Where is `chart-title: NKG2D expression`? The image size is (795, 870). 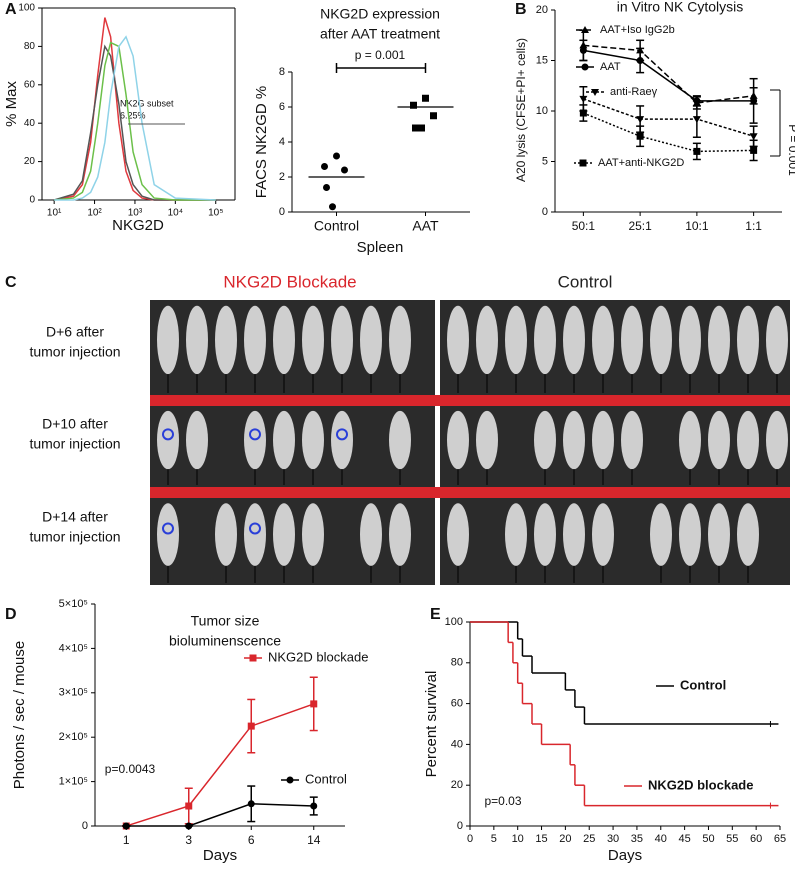 chart-title: NKG2D expression is located at coordinates (380, 14).